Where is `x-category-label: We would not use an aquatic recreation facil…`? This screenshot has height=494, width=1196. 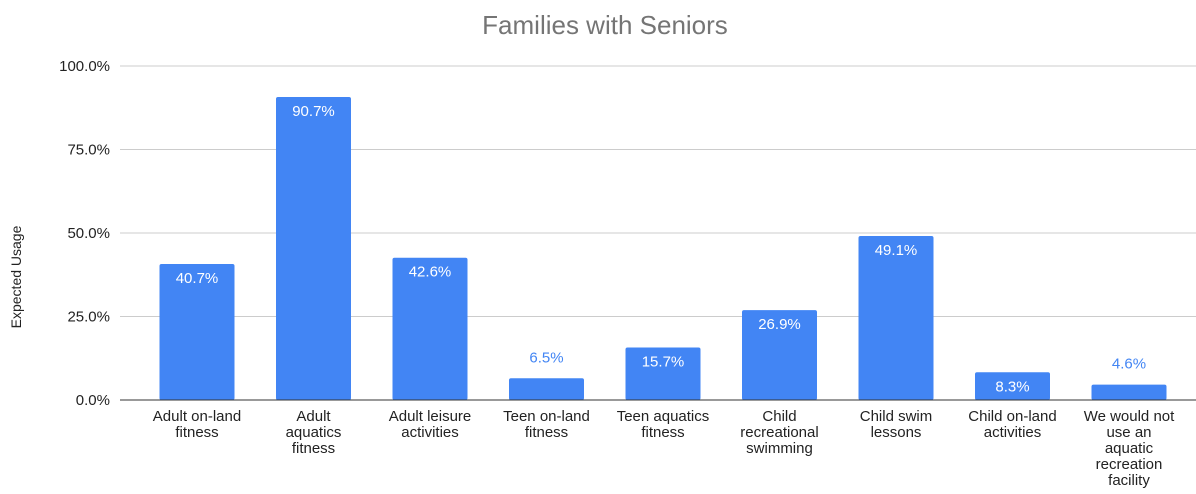
x-category-label: We would not use an aquatic recreation facil… is located at coordinates (1129, 448).